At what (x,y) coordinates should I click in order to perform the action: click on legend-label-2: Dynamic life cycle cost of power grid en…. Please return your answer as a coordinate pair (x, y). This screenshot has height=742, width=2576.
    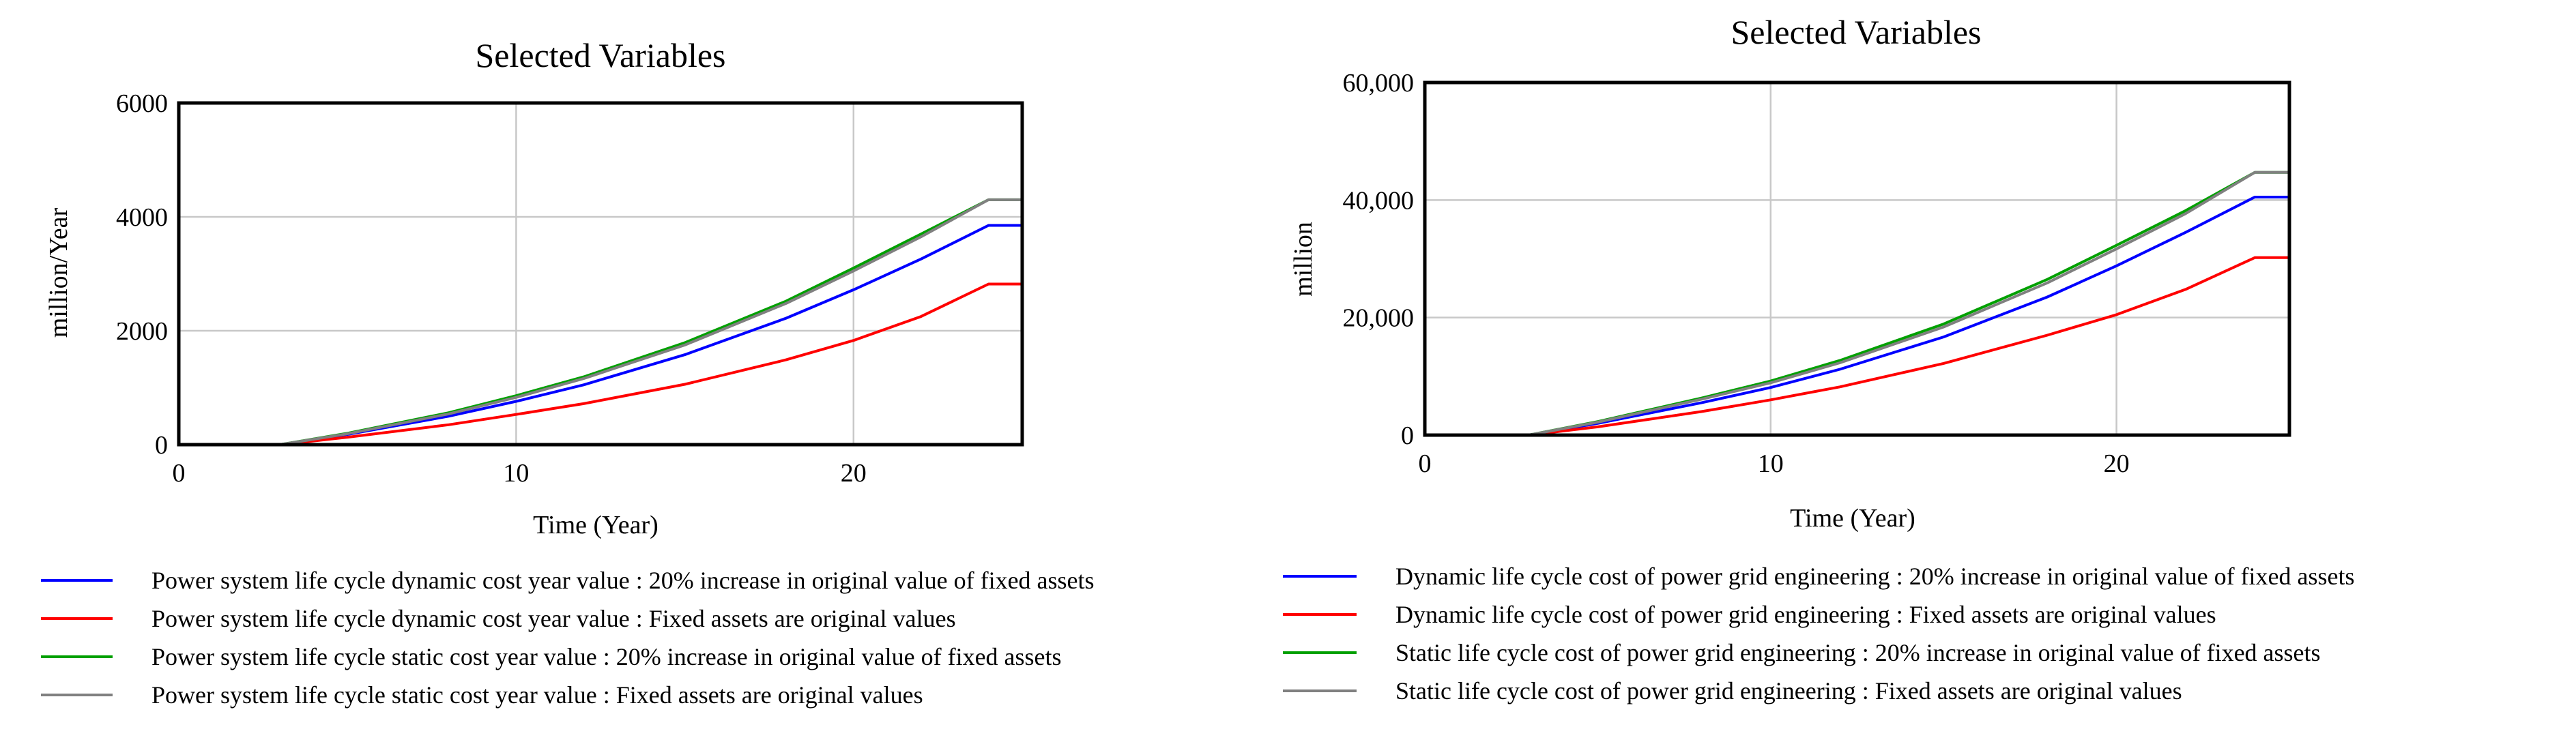
    Looking at the image, I should click on (1805, 614).